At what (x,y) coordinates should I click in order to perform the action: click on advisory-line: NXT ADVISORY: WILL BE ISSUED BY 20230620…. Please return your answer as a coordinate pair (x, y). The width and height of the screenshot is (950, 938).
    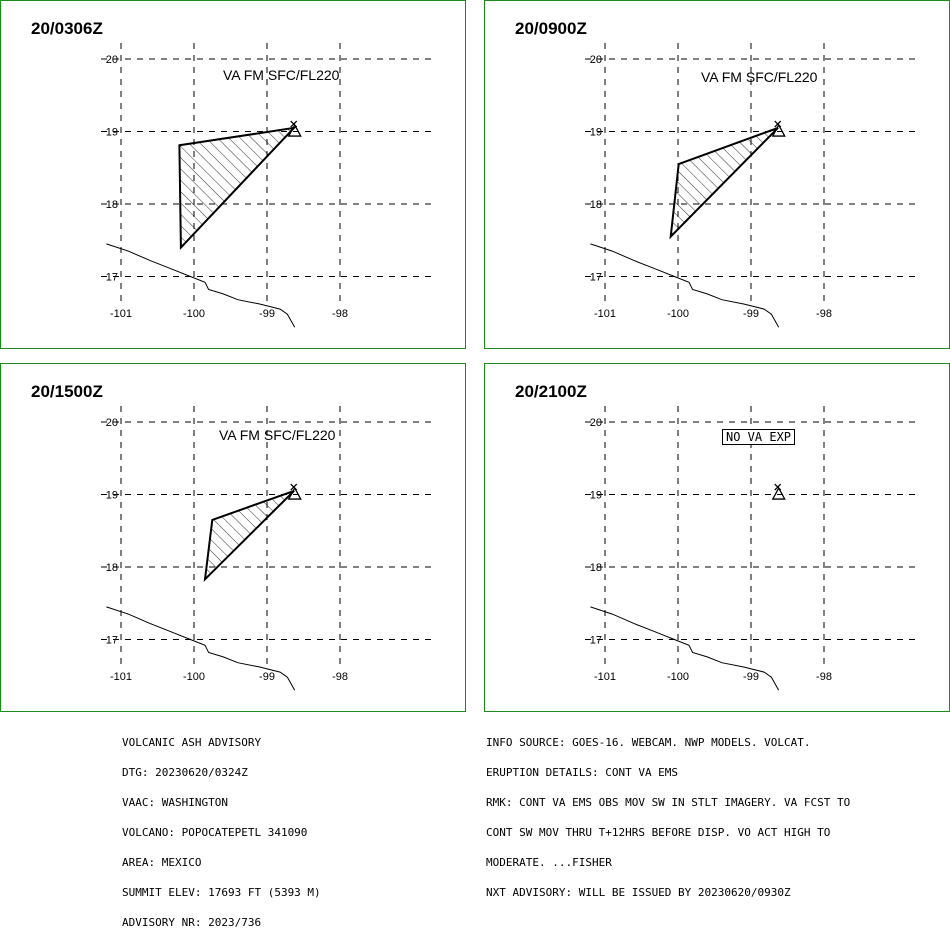
    Looking at the image, I should click on (638, 892).